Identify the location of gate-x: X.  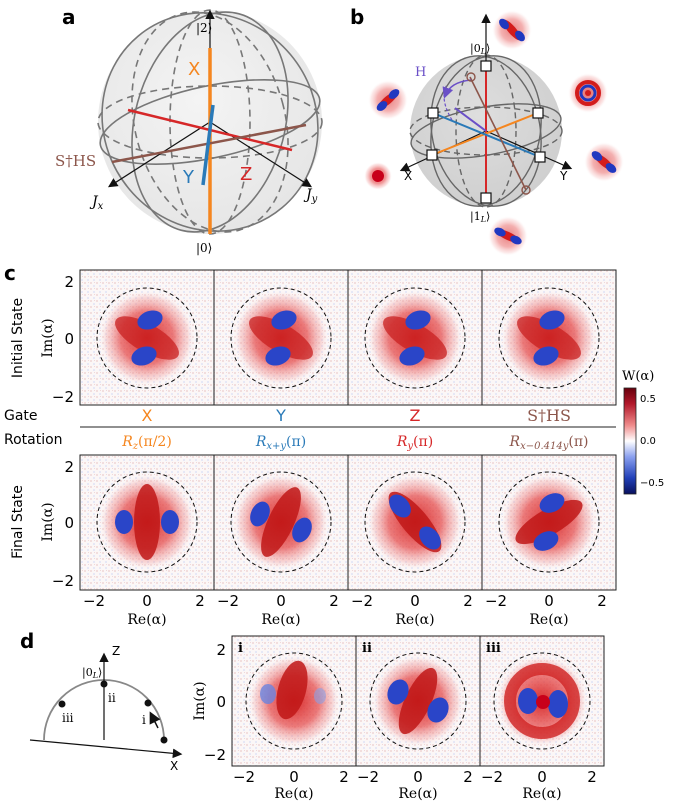
(147, 415).